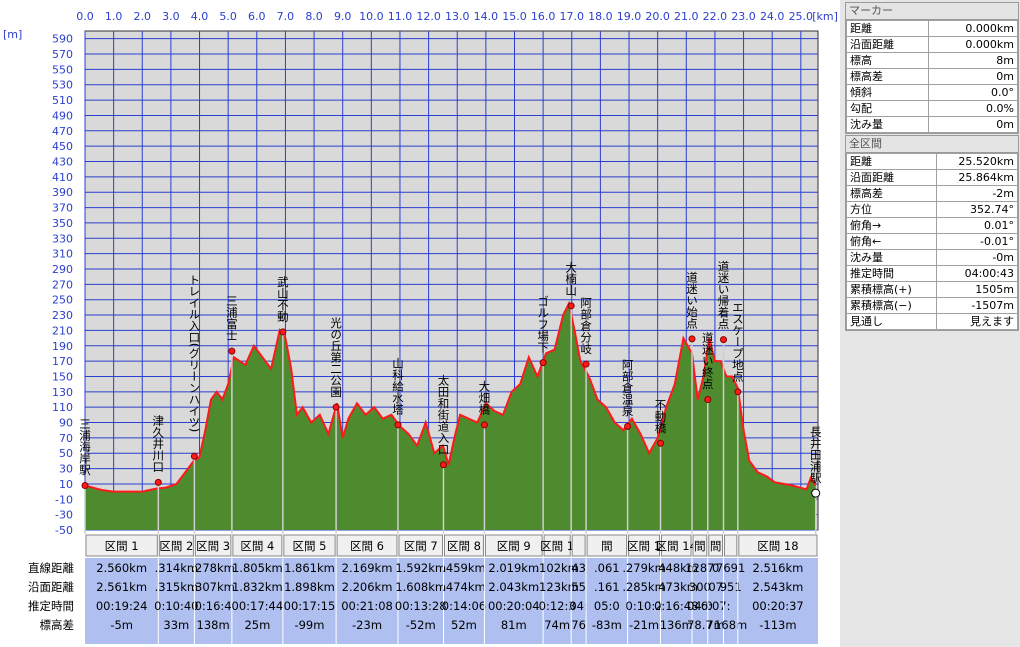 The image size is (1020, 647). What do you see at coordinates (143, 16) in the screenshot?
I see `x-tick-label: 2.0` at bounding box center [143, 16].